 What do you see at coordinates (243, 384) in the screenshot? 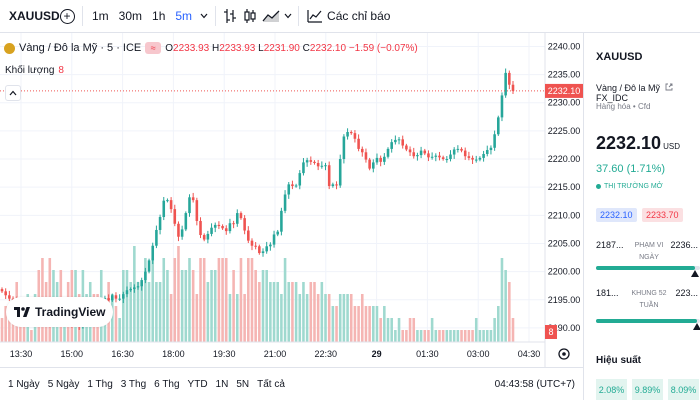
I see `range-5y: 5N` at bounding box center [243, 384].